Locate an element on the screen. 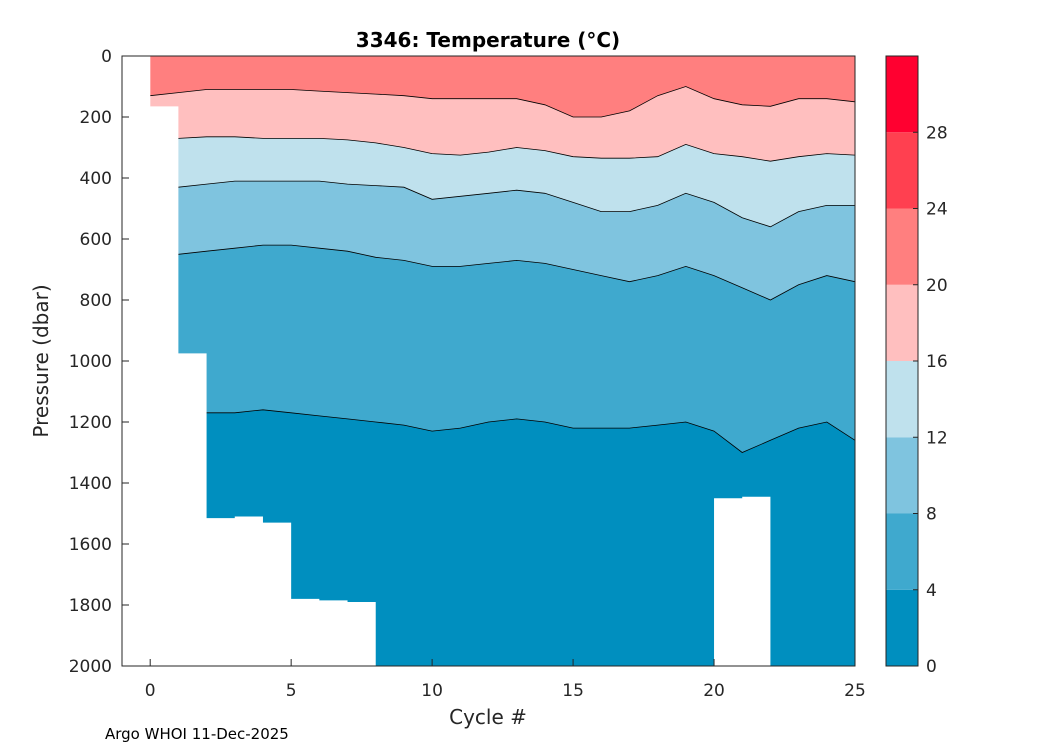  x-axis-ticks: 0 5 10 15 20 25 is located at coordinates (505, 680).